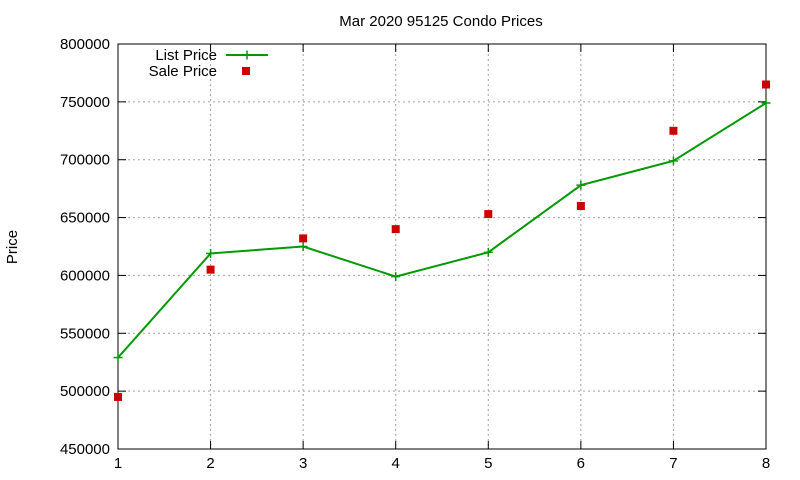  I want to click on x-tick-label: 7, so click(673, 463).